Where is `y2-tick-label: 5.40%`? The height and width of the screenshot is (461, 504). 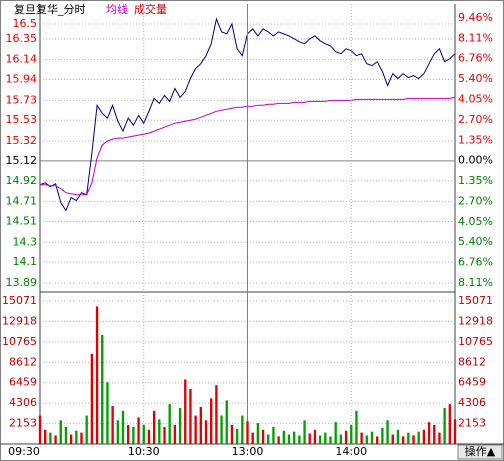
y2-tick-label: 5.40% is located at coordinates (475, 78).